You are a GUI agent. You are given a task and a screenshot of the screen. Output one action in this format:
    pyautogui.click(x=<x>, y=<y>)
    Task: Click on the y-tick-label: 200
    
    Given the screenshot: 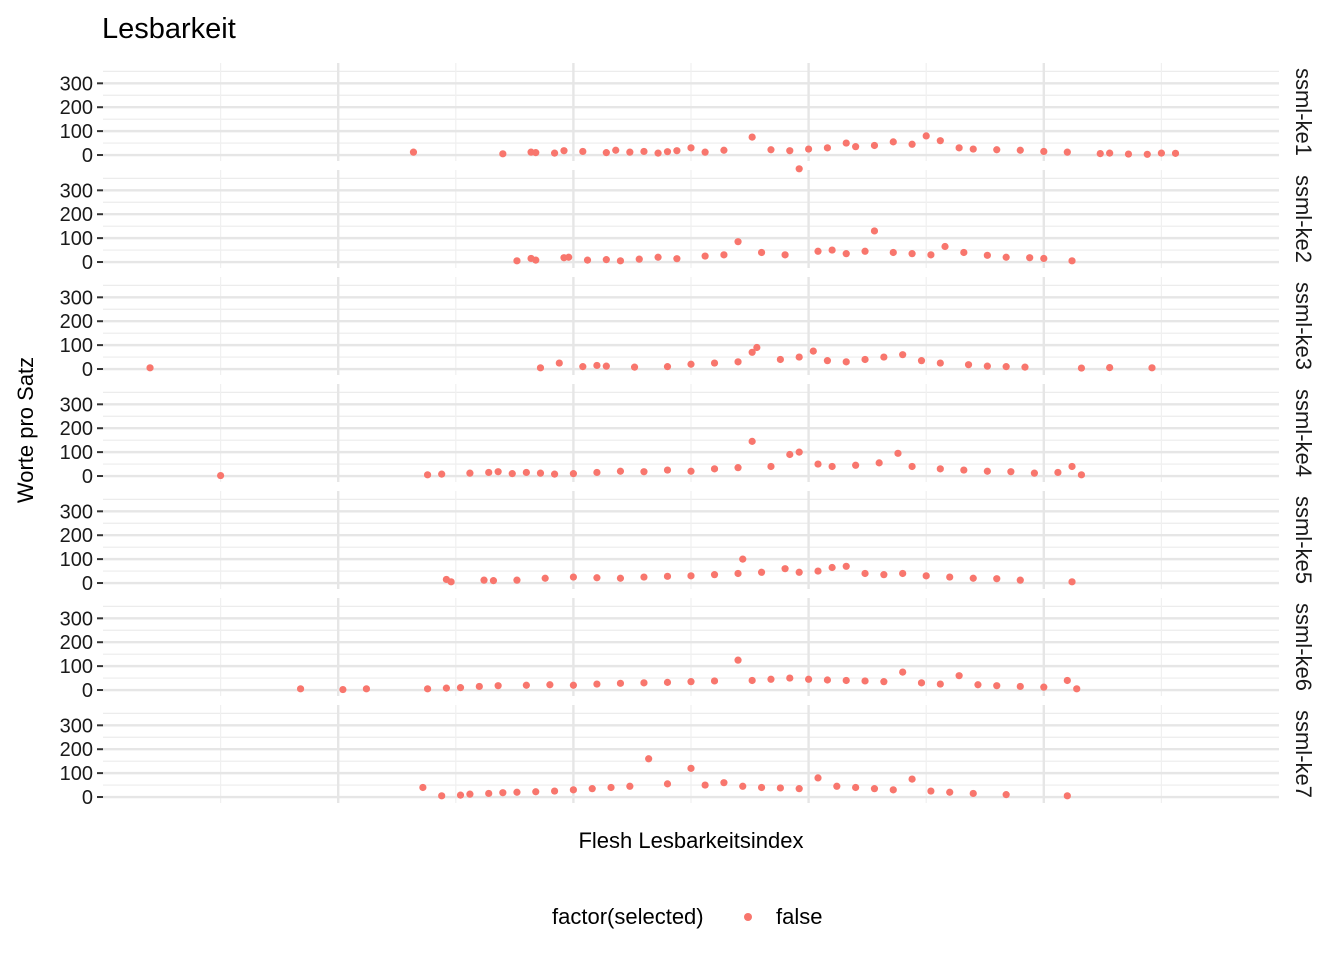 What is the action you would take?
    pyautogui.click(x=76, y=322)
    